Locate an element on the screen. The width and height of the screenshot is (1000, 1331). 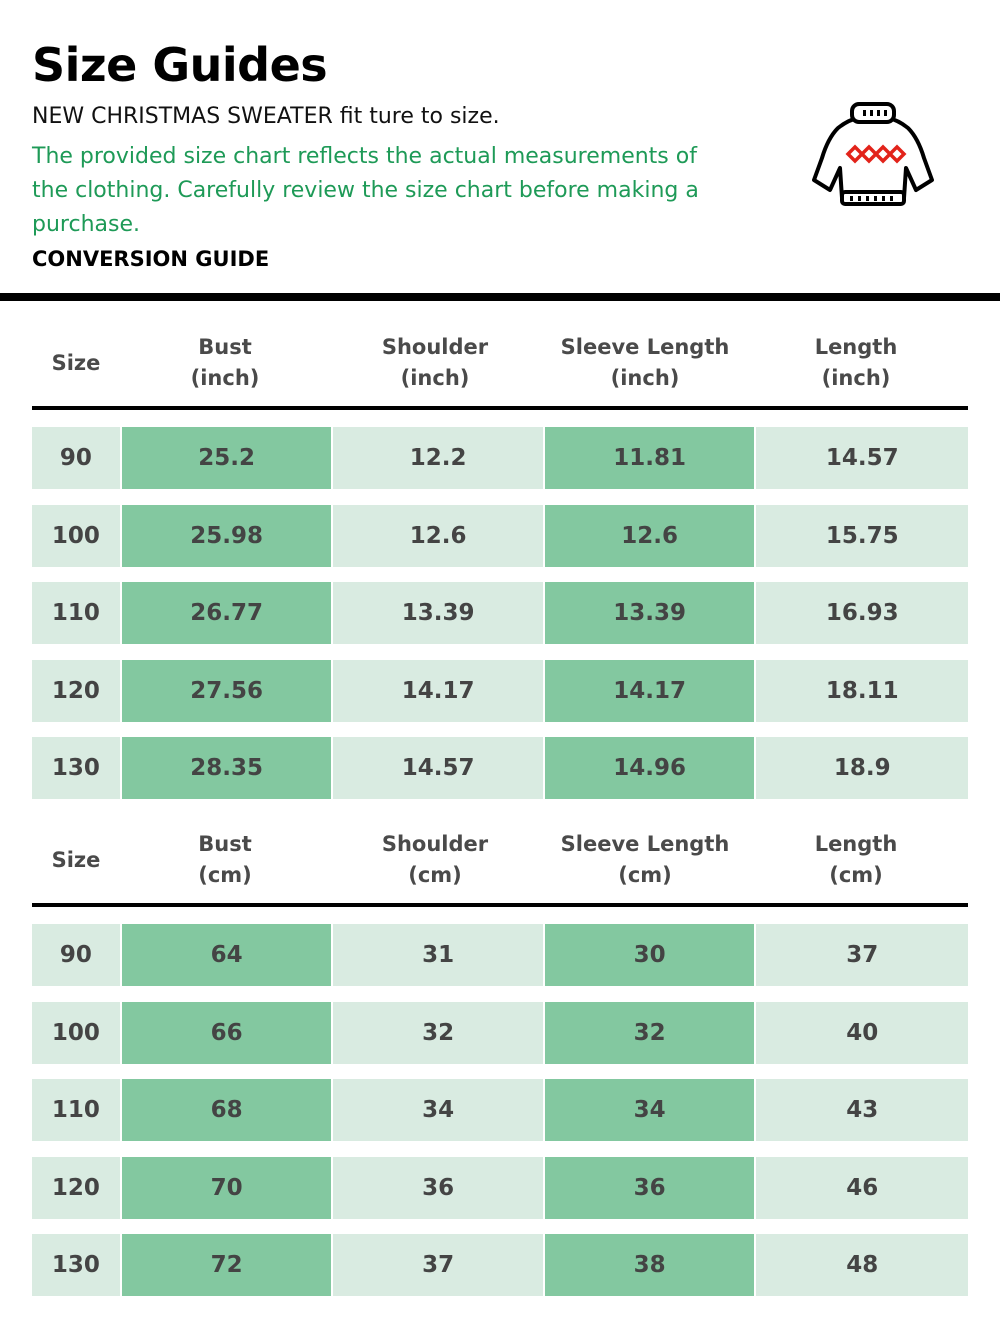
table-cell: 25.98 is located at coordinates (226, 535).